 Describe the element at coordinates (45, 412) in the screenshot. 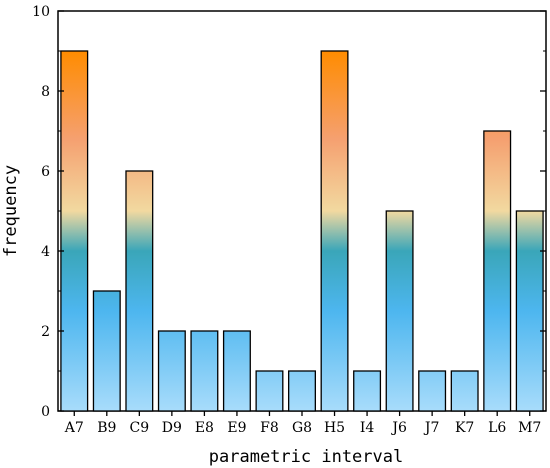

I see `y-tick-label: 0` at that location.